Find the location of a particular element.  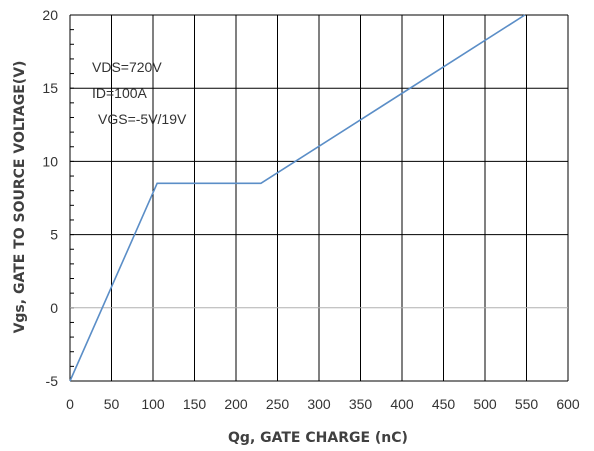

x-tick-label: 450 is located at coordinates (444, 404).